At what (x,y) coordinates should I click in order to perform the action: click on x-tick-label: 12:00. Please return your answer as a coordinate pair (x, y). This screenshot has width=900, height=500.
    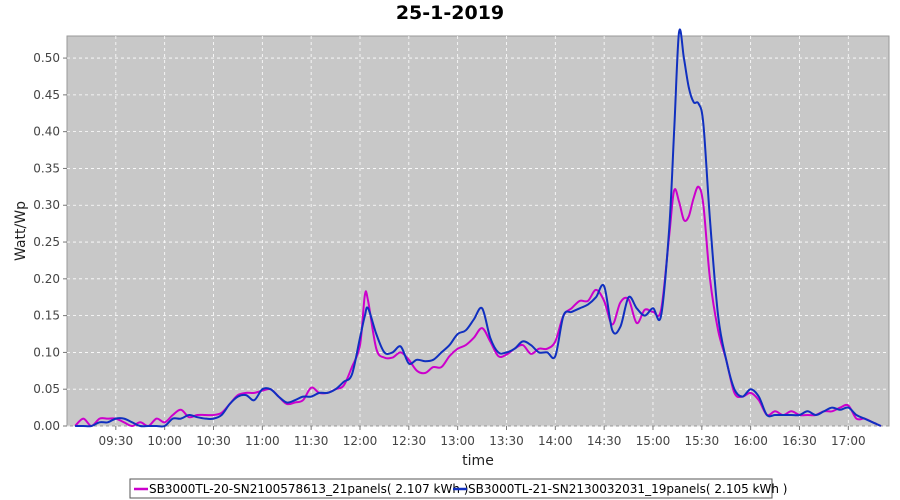
    Looking at the image, I should click on (360, 441).